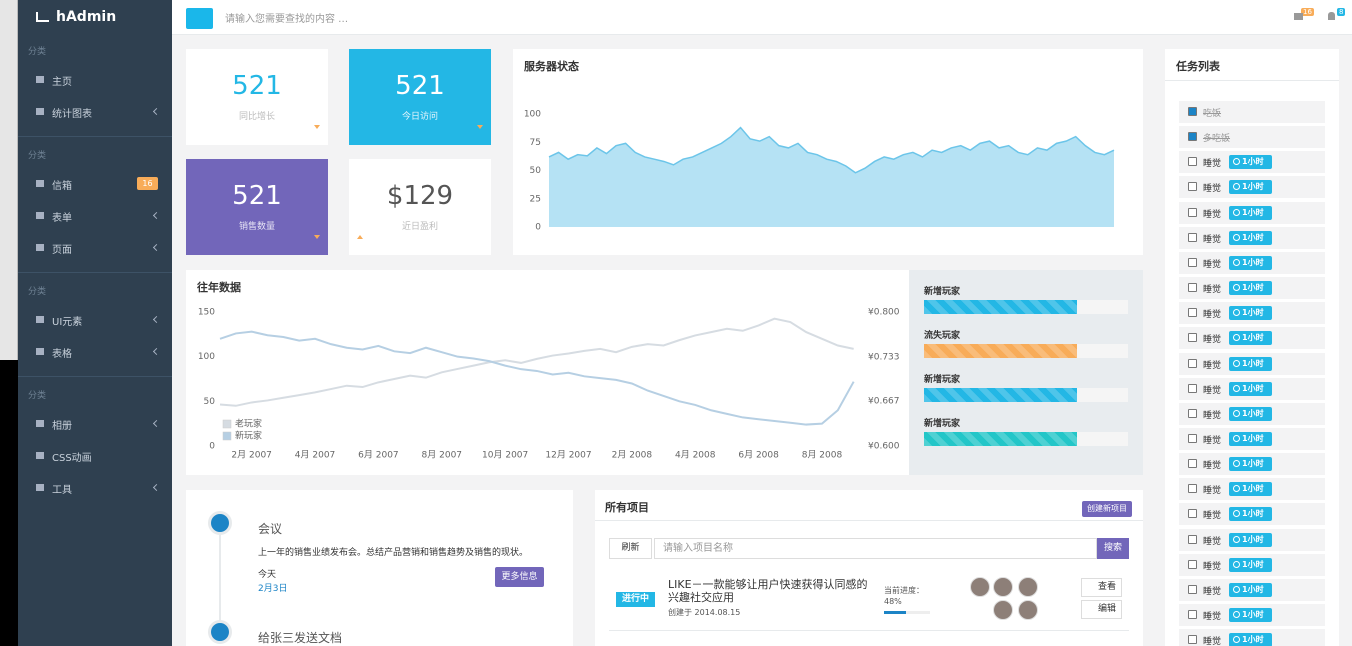  What do you see at coordinates (62, 186) in the screenshot?
I see `menu-item: 信箱` at bounding box center [62, 186].